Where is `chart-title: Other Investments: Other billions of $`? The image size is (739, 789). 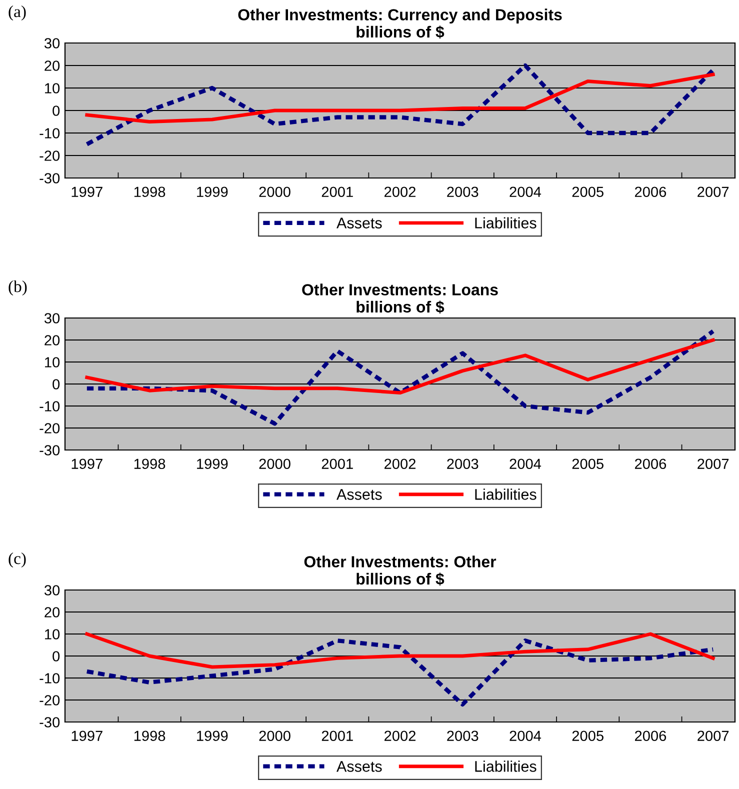 chart-title: Other Investments: Other billions of $ is located at coordinates (400, 571).